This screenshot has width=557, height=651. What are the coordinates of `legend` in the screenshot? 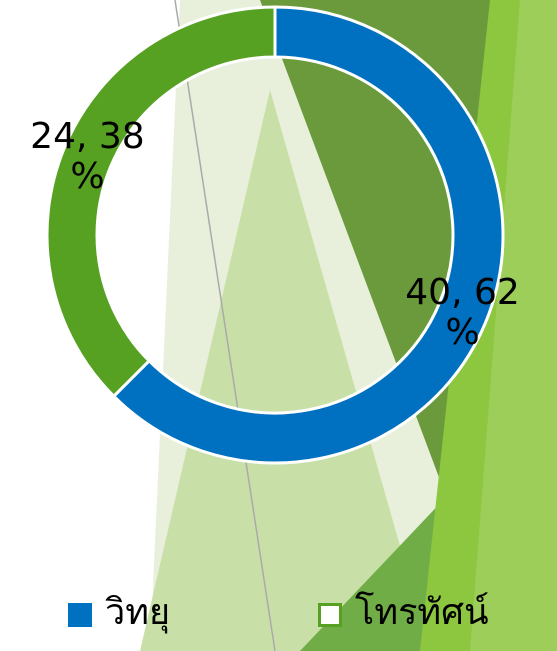 It's located at (205, 615).